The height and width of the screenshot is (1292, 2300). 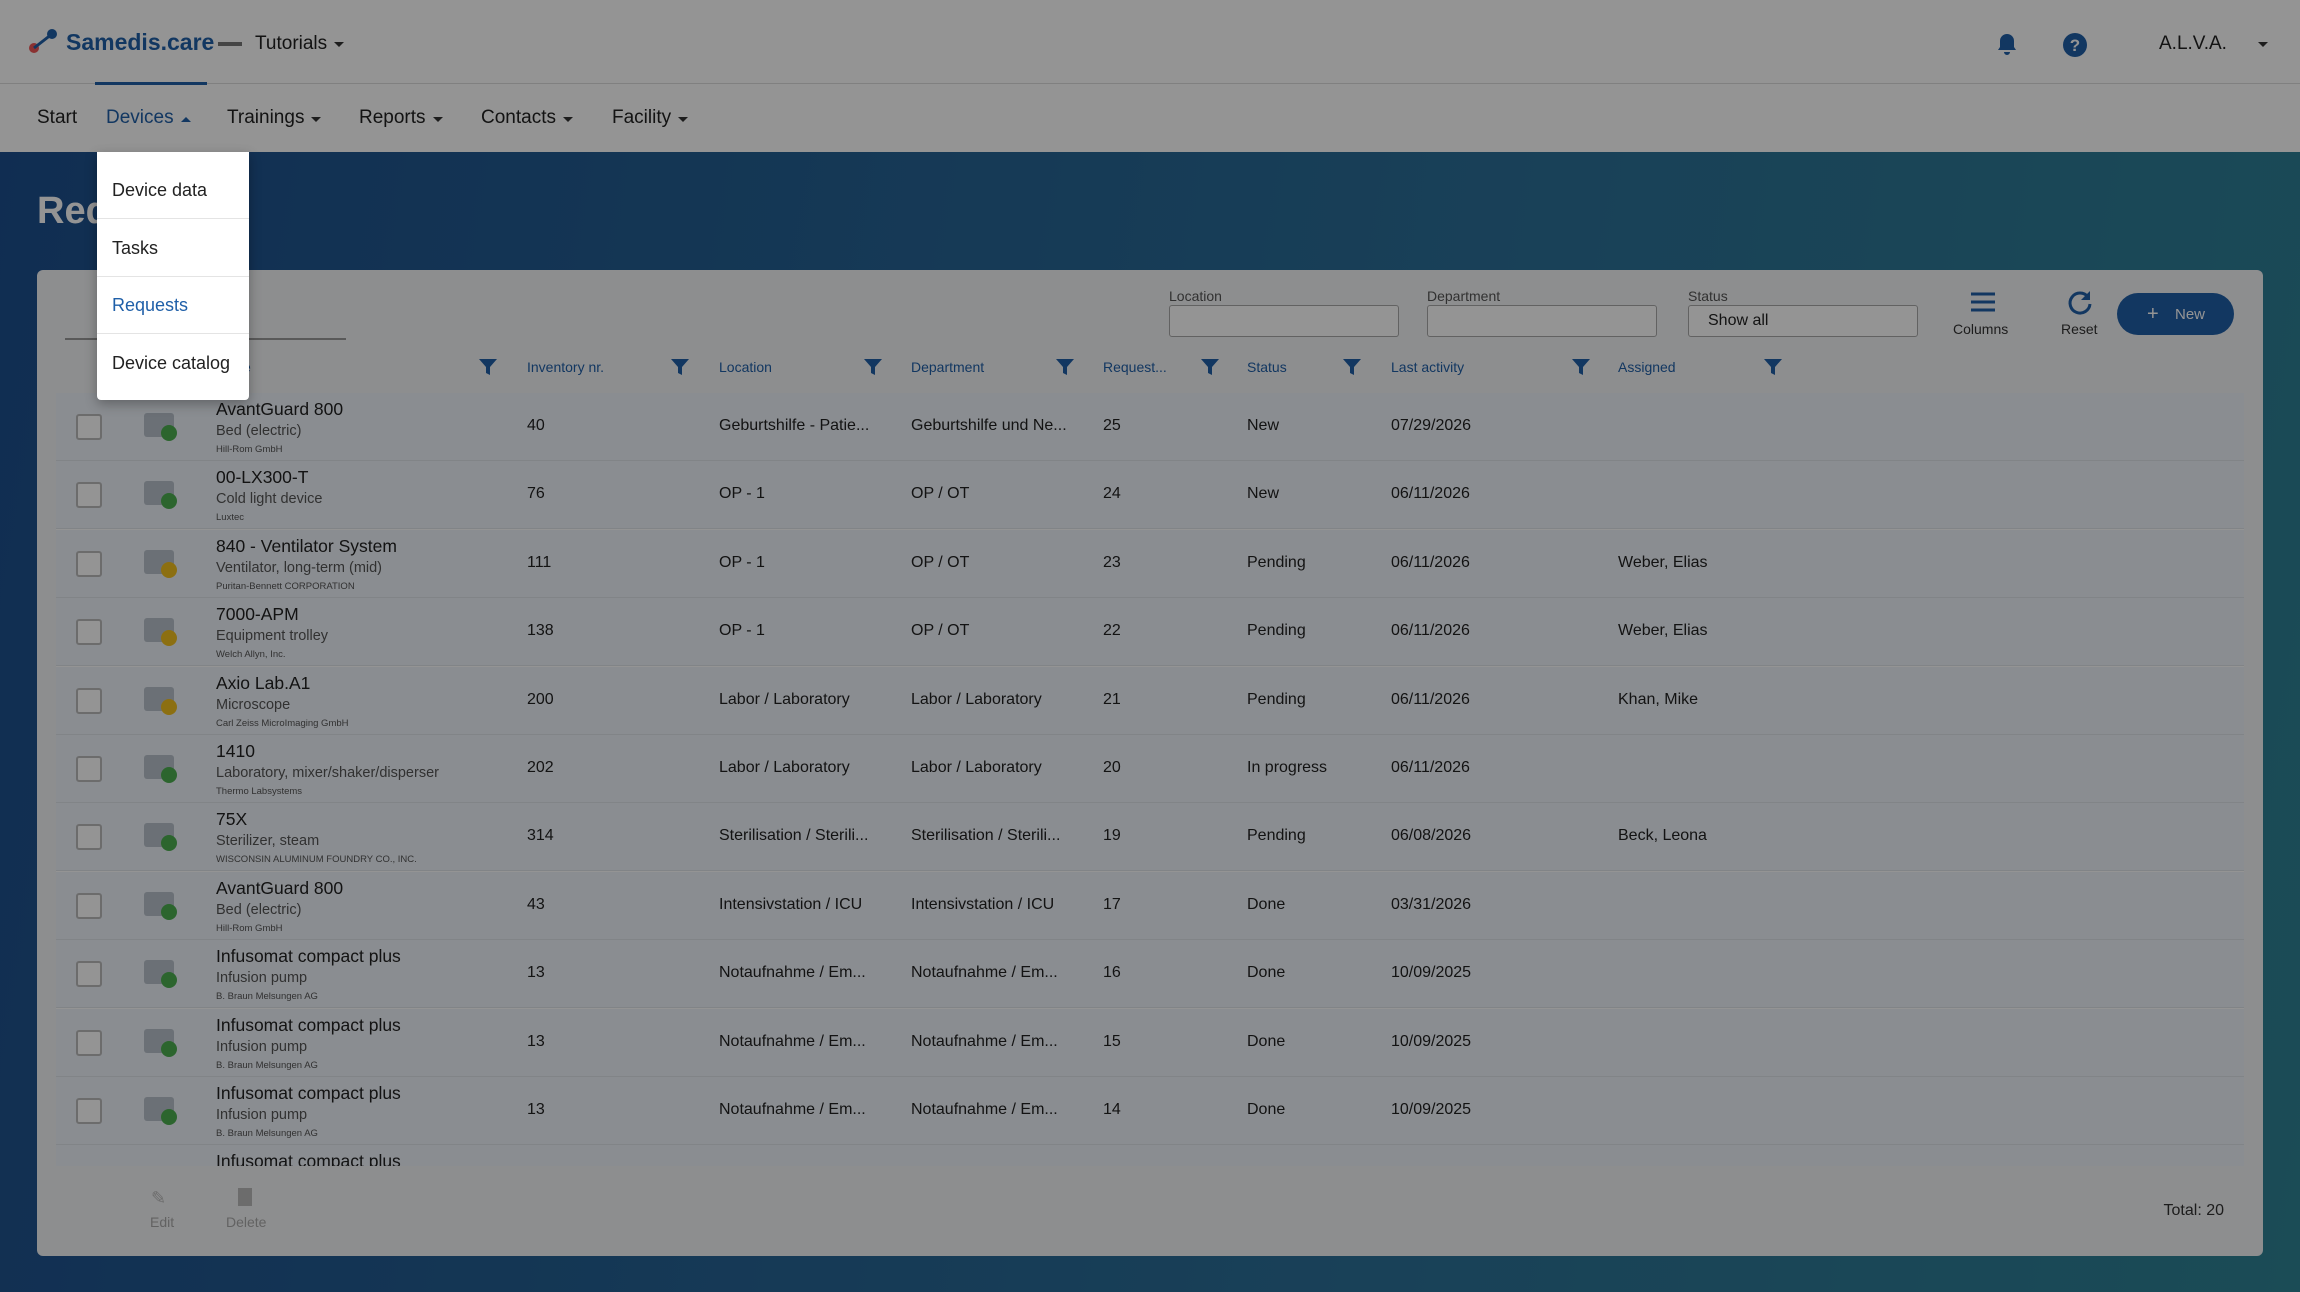 What do you see at coordinates (299, 567) in the screenshot?
I see `device-type: Ventilator, long-term (mid)` at bounding box center [299, 567].